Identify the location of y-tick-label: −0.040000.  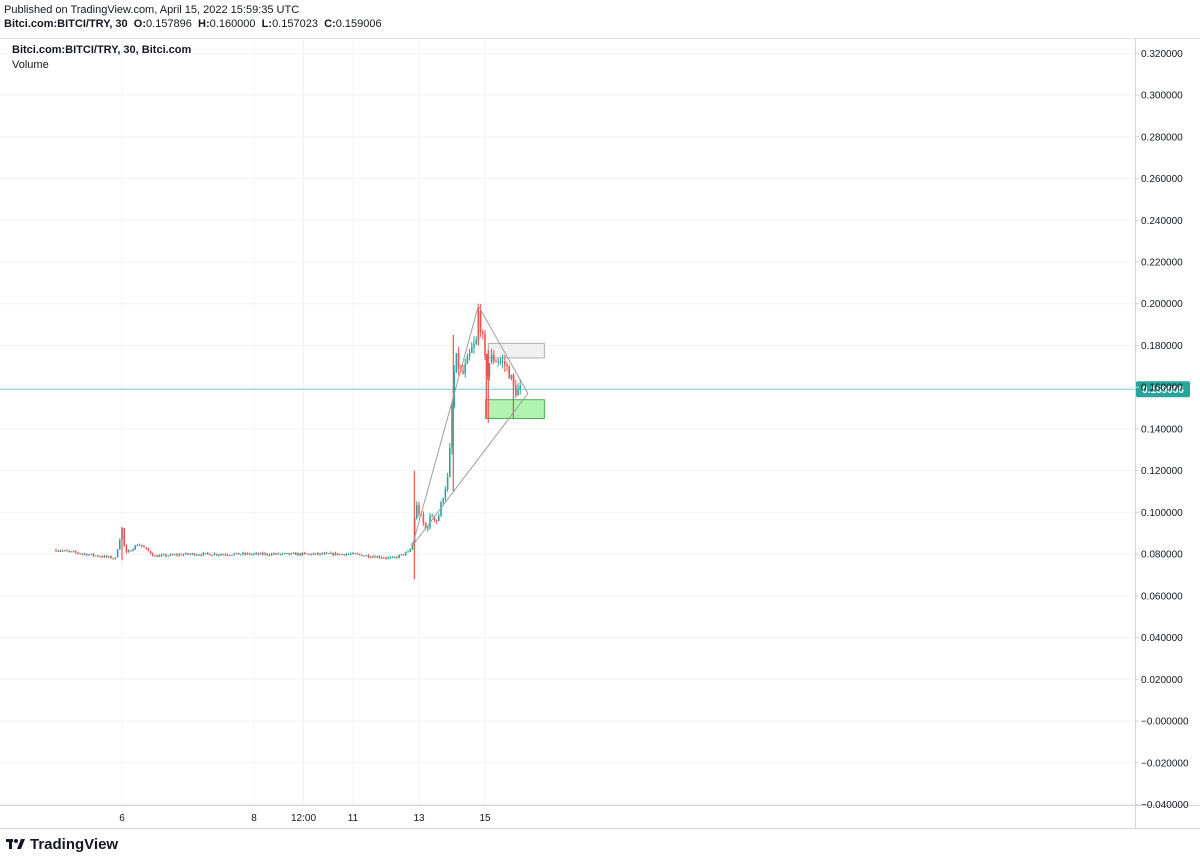
(1165, 805).